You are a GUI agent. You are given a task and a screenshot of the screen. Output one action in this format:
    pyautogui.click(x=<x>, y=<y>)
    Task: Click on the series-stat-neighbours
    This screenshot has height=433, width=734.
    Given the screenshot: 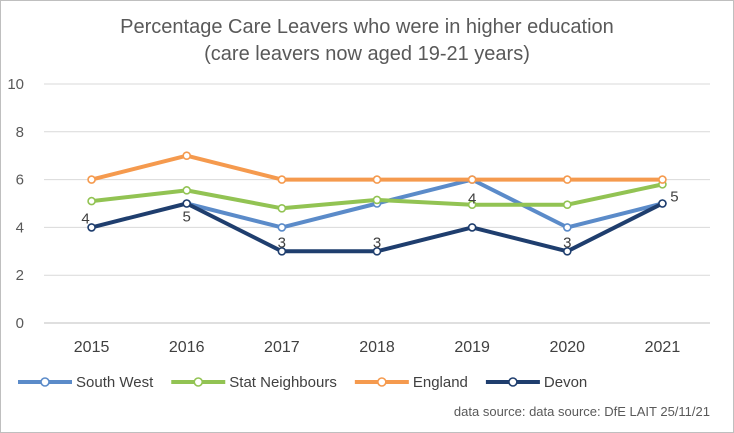 What is the action you would take?
    pyautogui.click(x=377, y=196)
    